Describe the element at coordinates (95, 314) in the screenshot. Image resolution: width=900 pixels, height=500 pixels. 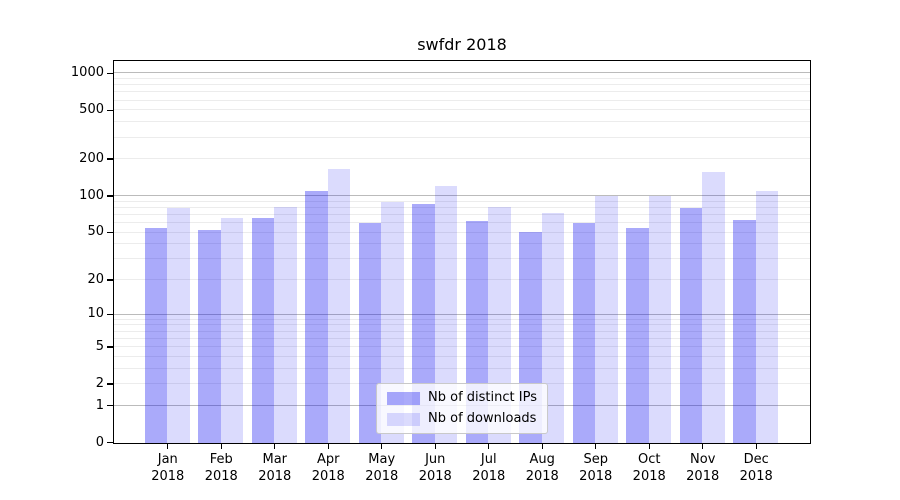
I see `y-tick-label-10: 10` at that location.